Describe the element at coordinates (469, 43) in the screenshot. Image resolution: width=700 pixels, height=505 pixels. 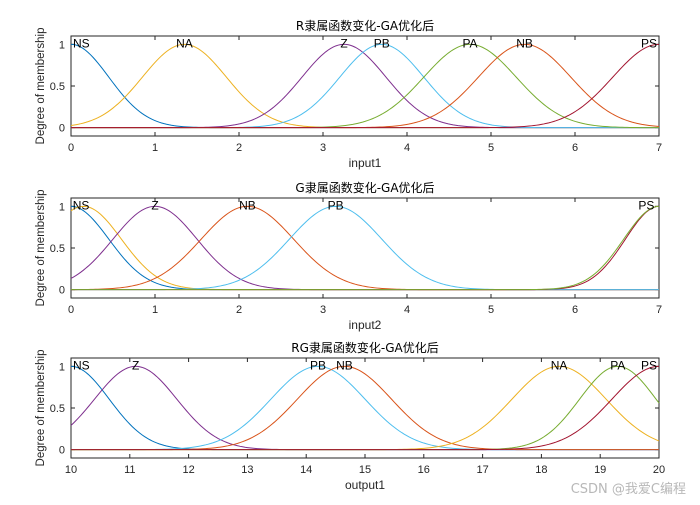
I see `panel1-series-label: PA` at that location.